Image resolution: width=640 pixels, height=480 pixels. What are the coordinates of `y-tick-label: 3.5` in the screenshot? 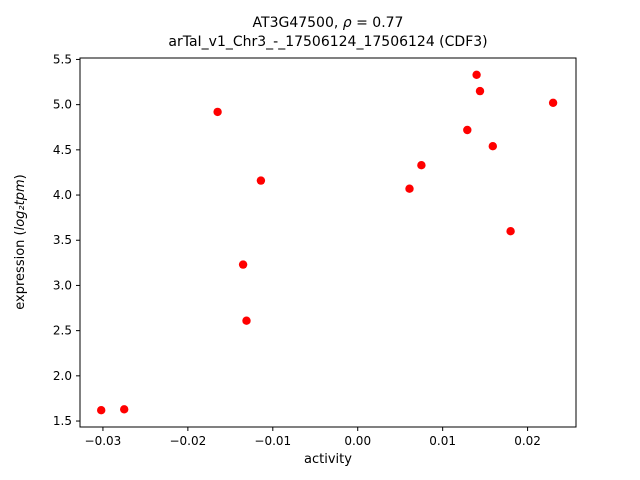 It's located at (62, 240).